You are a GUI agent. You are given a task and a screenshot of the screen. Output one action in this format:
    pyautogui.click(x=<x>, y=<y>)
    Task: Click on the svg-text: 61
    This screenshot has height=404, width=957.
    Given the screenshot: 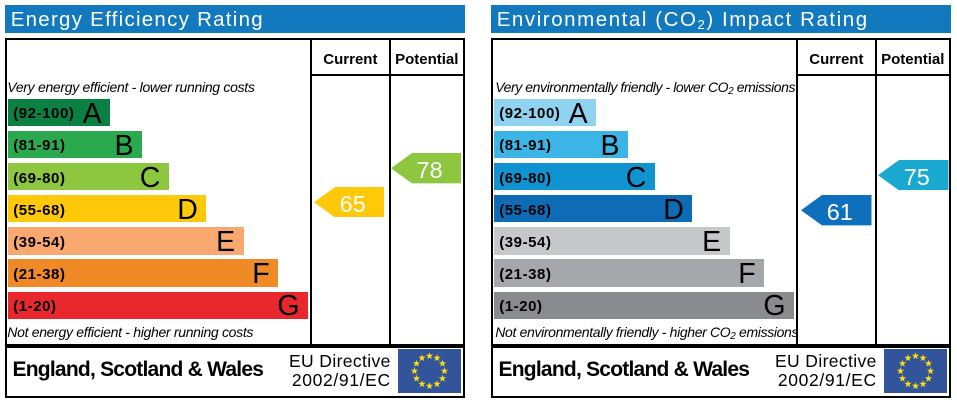 What is the action you would take?
    pyautogui.click(x=840, y=212)
    